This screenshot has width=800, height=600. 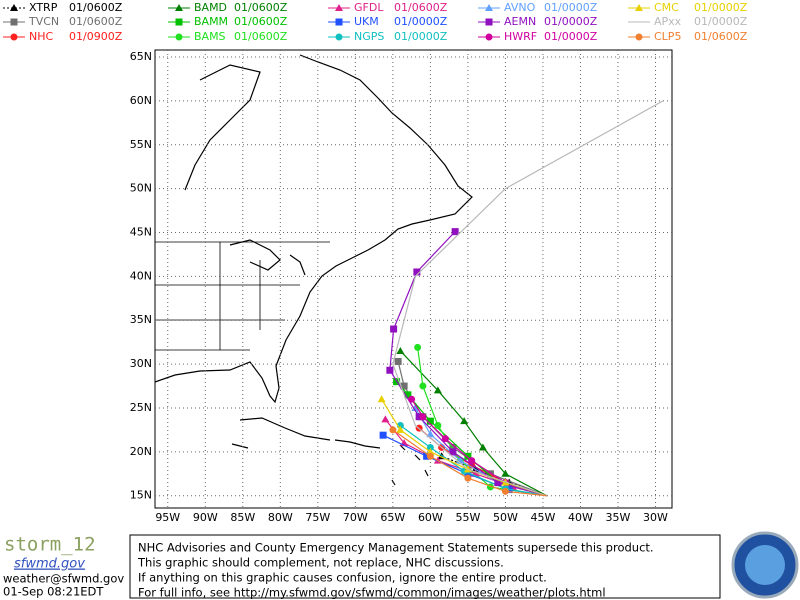 I want to click on legend-name: HWRF, so click(x=520, y=36).